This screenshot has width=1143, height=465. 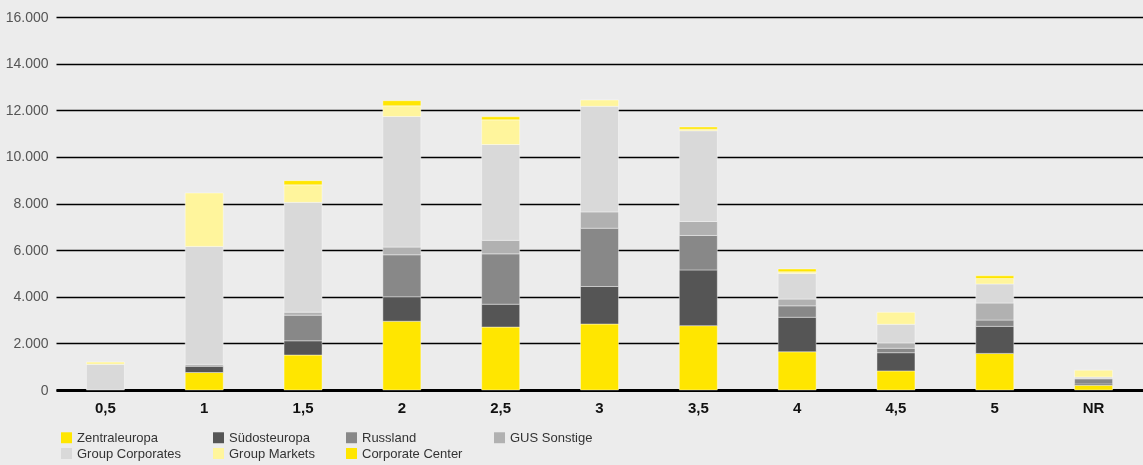 I want to click on x-tick-label: 0,5, so click(x=105, y=407).